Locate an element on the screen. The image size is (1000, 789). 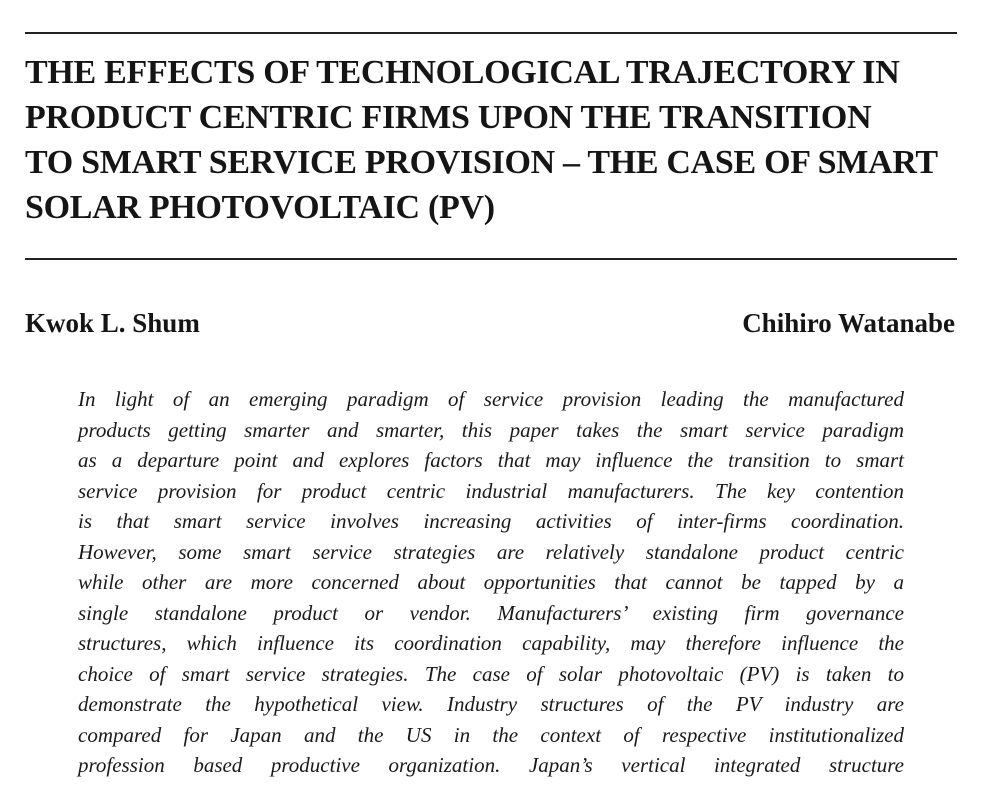
title-top-rule is located at coordinates (491, 33).